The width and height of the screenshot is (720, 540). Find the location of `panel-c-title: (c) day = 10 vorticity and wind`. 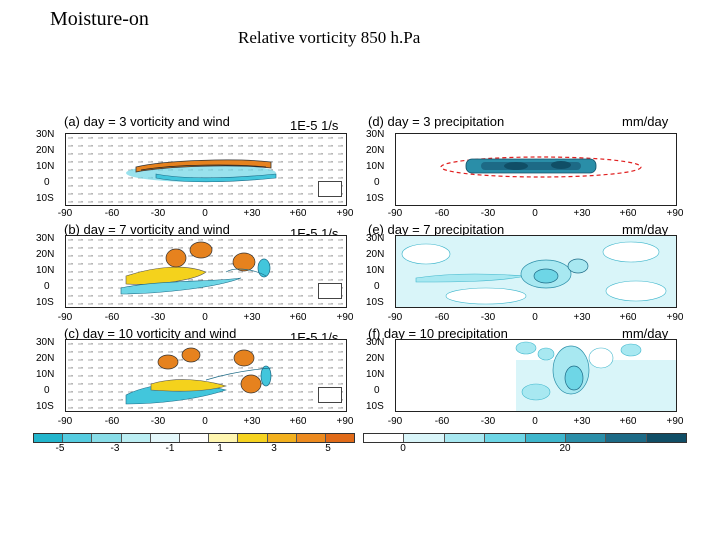

panel-c-title: (c) day = 10 vorticity and wind is located at coordinates (150, 333).